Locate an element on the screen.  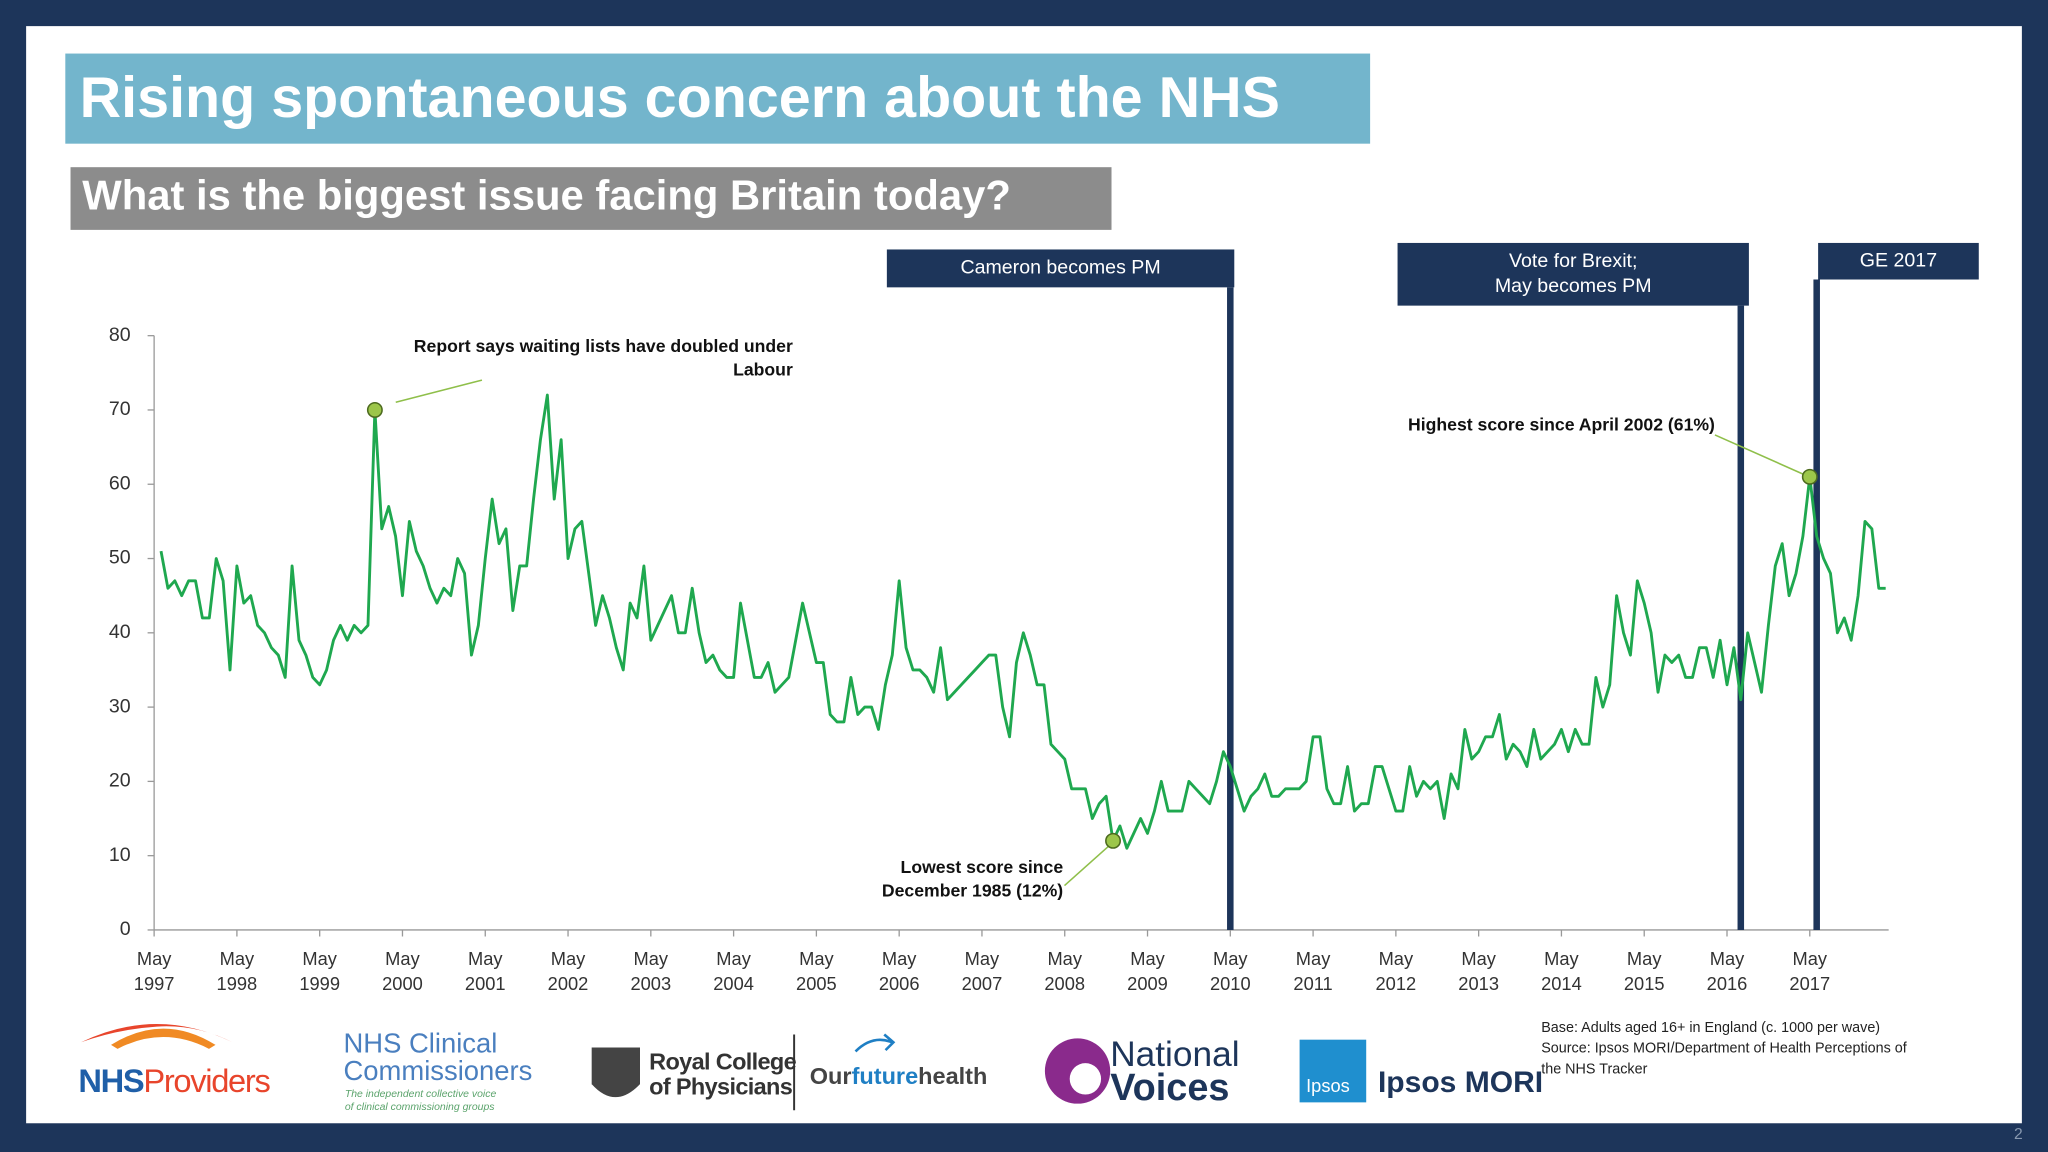
x-tick-label: May 2015 is located at coordinates (1644, 971).